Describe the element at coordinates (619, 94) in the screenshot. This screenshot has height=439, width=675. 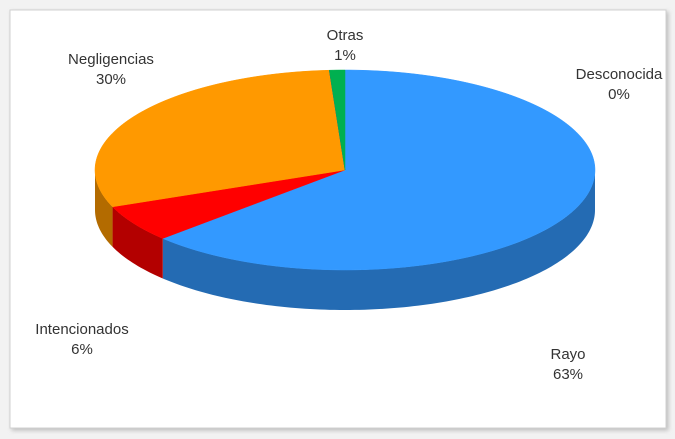
I see `value-label: 0%` at that location.